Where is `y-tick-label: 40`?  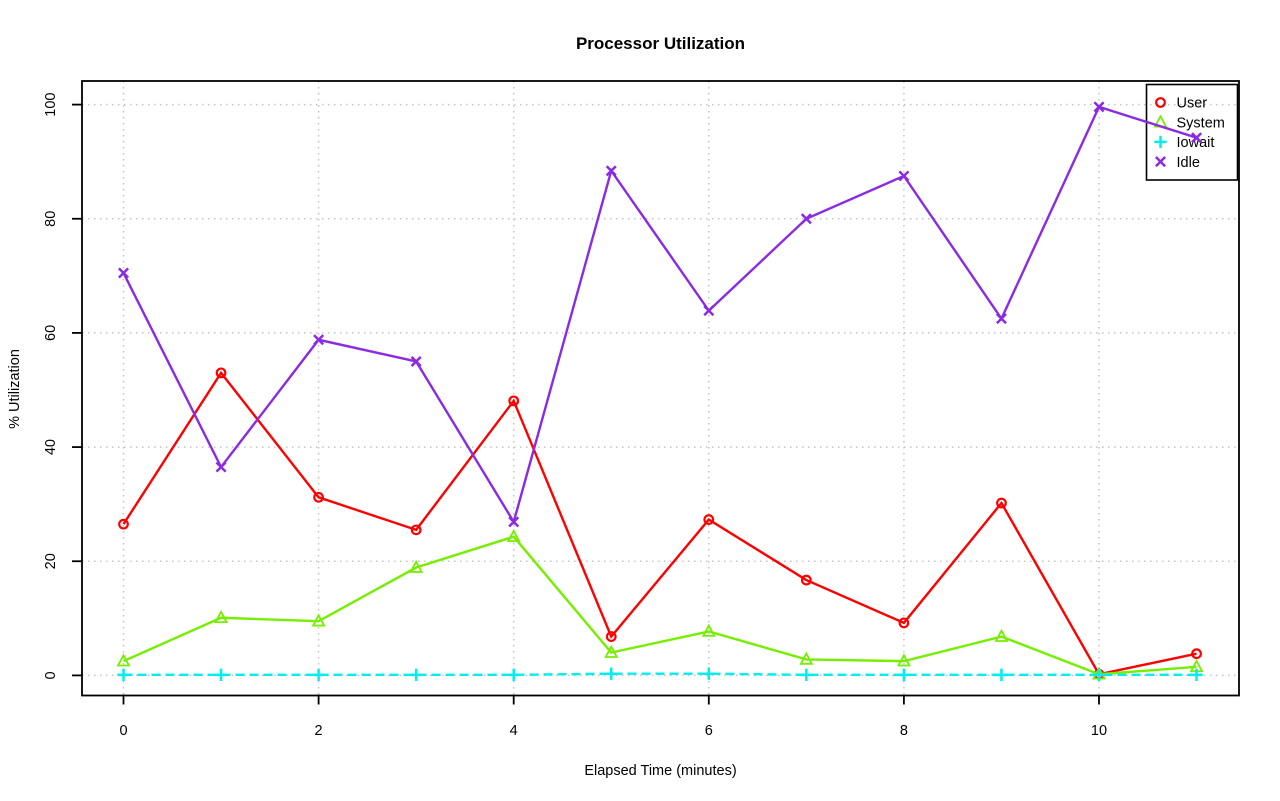
y-tick-label: 40 is located at coordinates (51, 447).